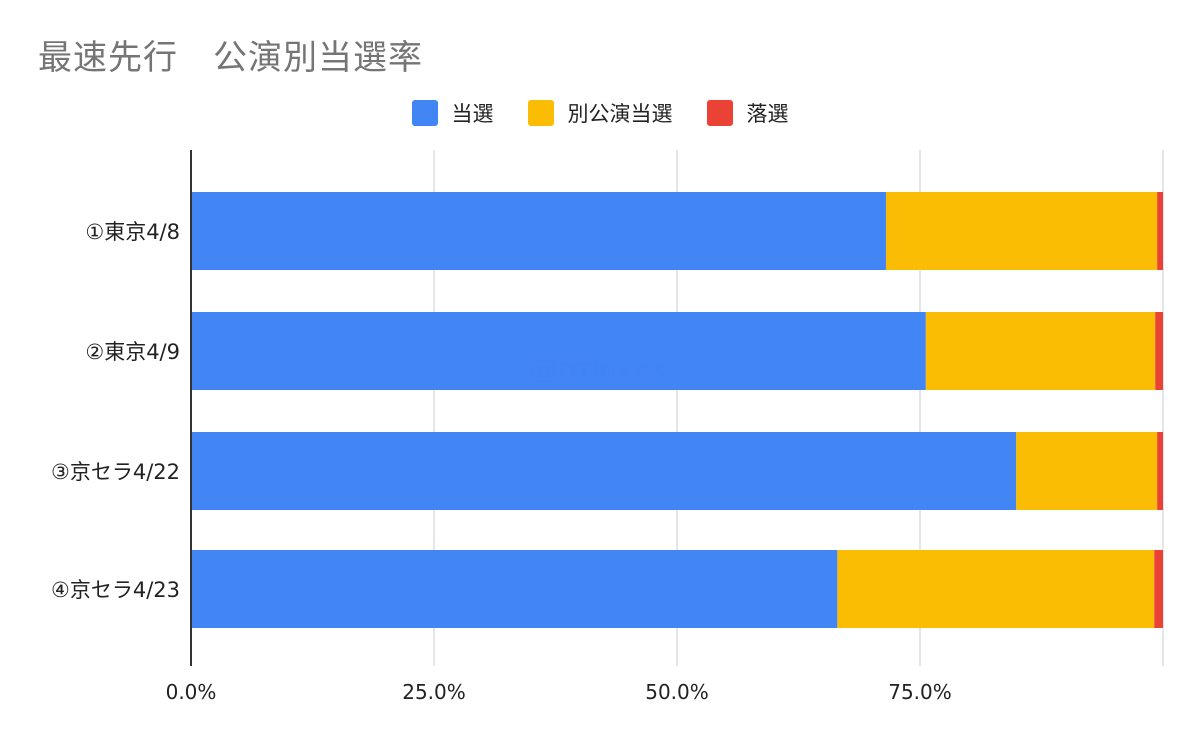 The image size is (1200, 742). Describe the element at coordinates (677, 692) in the screenshot. I see `x-tick-label: 50.0%` at that location.